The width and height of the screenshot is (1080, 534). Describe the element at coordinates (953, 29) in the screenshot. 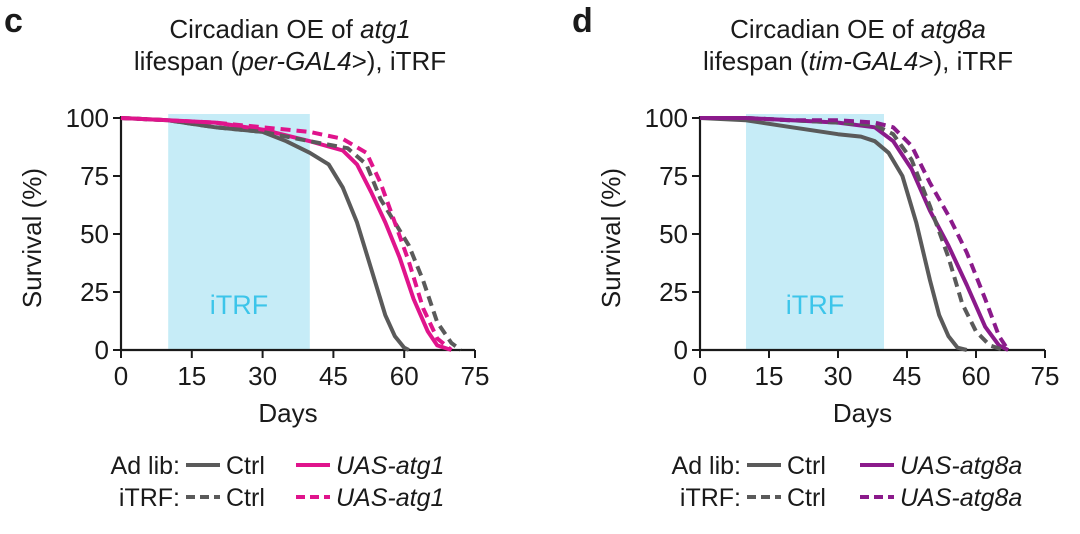

I see `title-gene: atg8a` at that location.